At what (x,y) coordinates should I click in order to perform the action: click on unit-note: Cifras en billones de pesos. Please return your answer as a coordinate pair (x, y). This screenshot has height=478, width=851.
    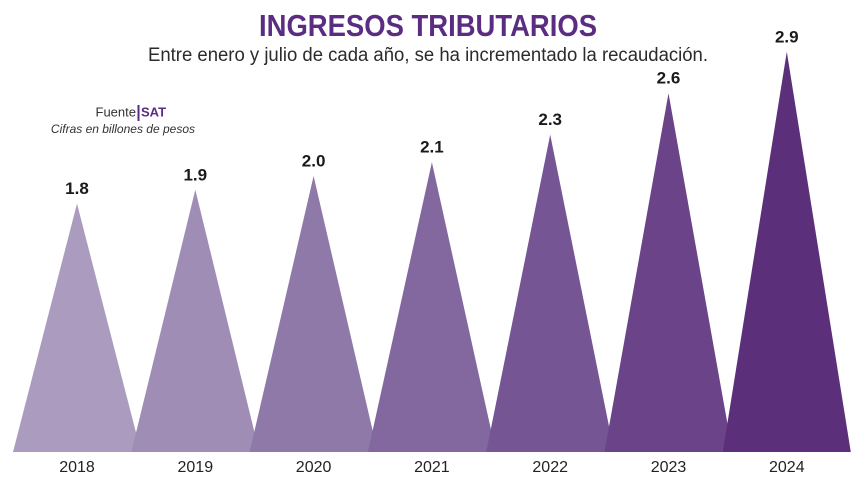
    Looking at the image, I should click on (123, 129).